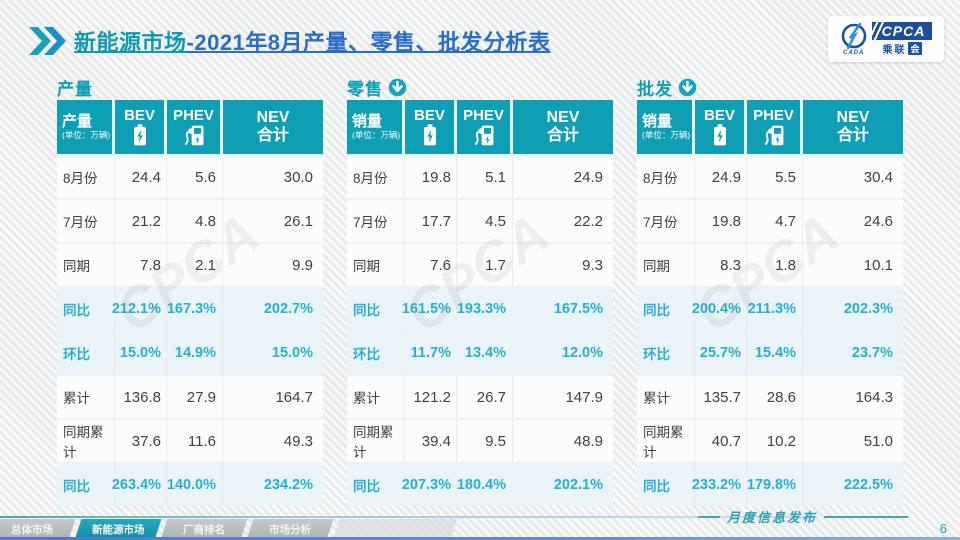  What do you see at coordinates (775, 265) in the screenshot?
I see `phev-value-cell: 1.8` at bounding box center [775, 265].